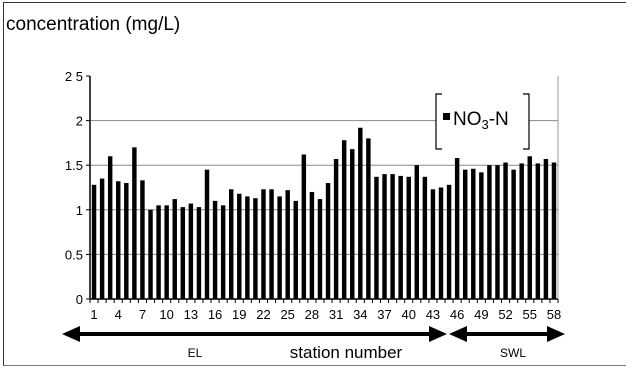 Image resolution: width=633 pixels, height=369 pixels. I want to click on legend-box, so click(482, 121).